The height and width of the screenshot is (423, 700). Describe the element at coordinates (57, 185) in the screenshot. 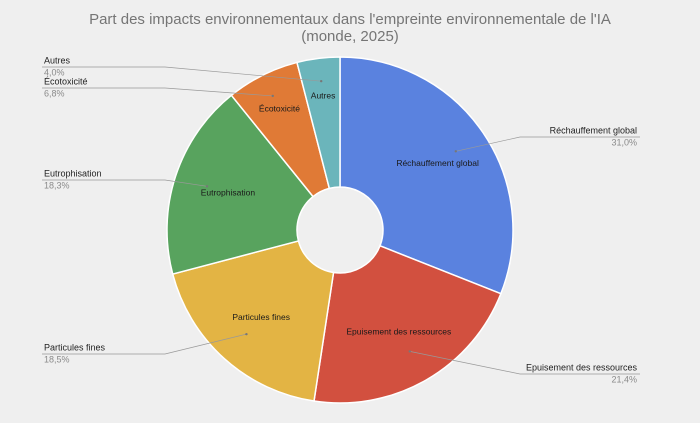

I see `value-label: 18,3%` at that location.